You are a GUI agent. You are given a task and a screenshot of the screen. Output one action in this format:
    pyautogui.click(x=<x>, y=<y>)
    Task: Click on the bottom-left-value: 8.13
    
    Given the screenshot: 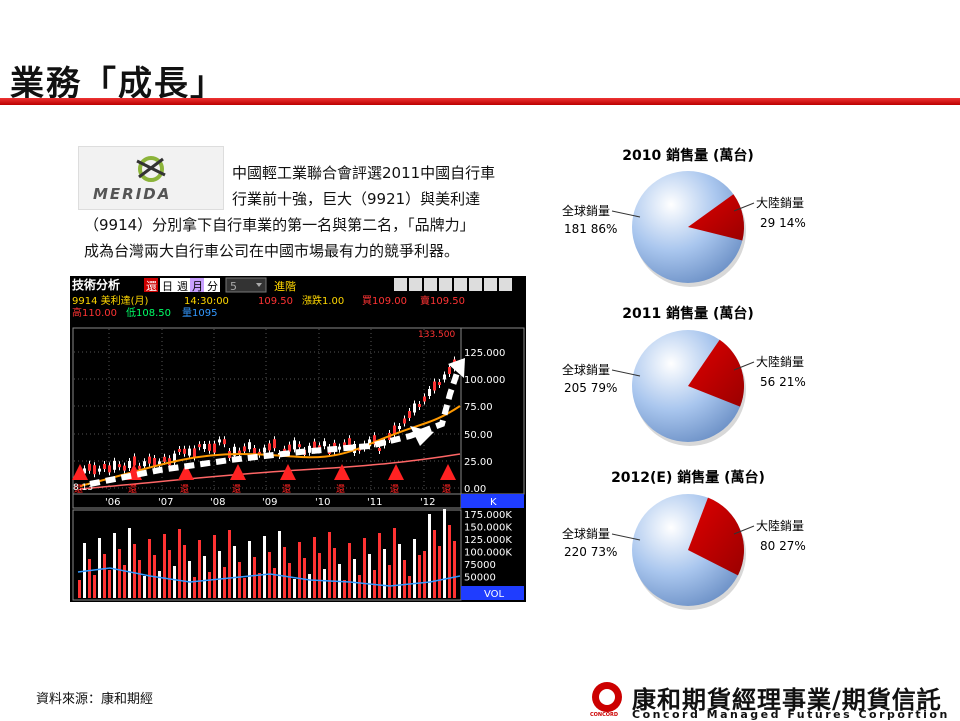 What is the action you would take?
    pyautogui.click(x=83, y=488)
    